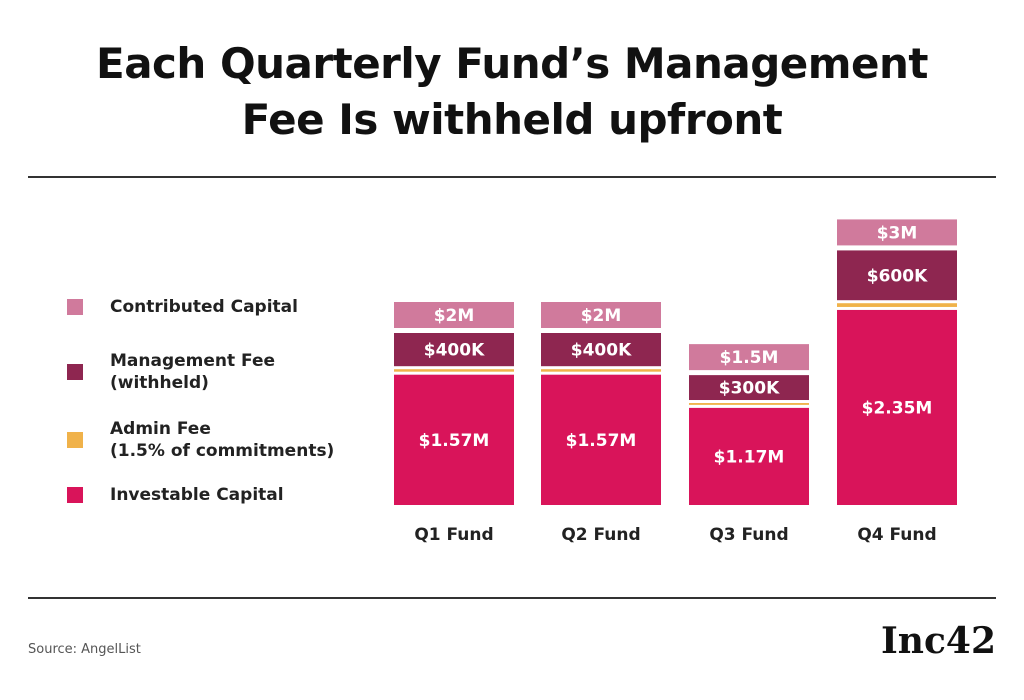  What do you see at coordinates (197, 495) in the screenshot?
I see `legend-label: Investable Capital` at bounding box center [197, 495].